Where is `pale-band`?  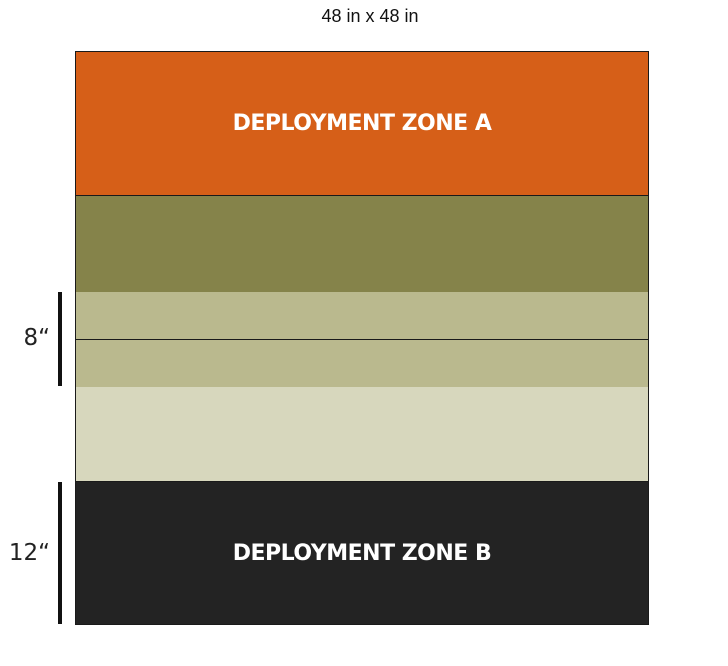 pale-band is located at coordinates (362, 434).